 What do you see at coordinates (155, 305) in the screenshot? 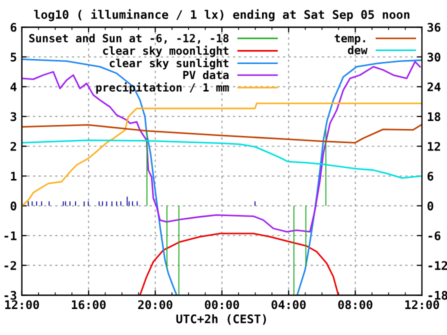
I see `x-tick-label: 20:00` at bounding box center [155, 305].